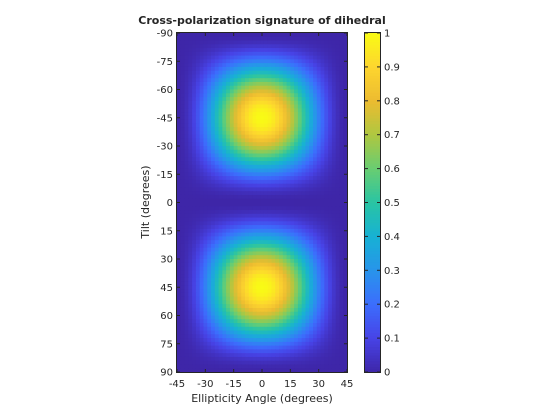 The height and width of the screenshot is (420, 560). I want to click on y-tick-label: -15, so click(165, 175).